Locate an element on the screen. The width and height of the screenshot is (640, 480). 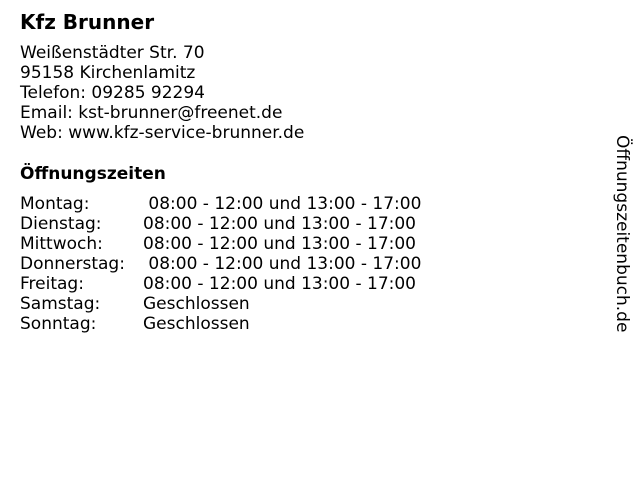
day: Dienstag: is located at coordinates (61, 224).